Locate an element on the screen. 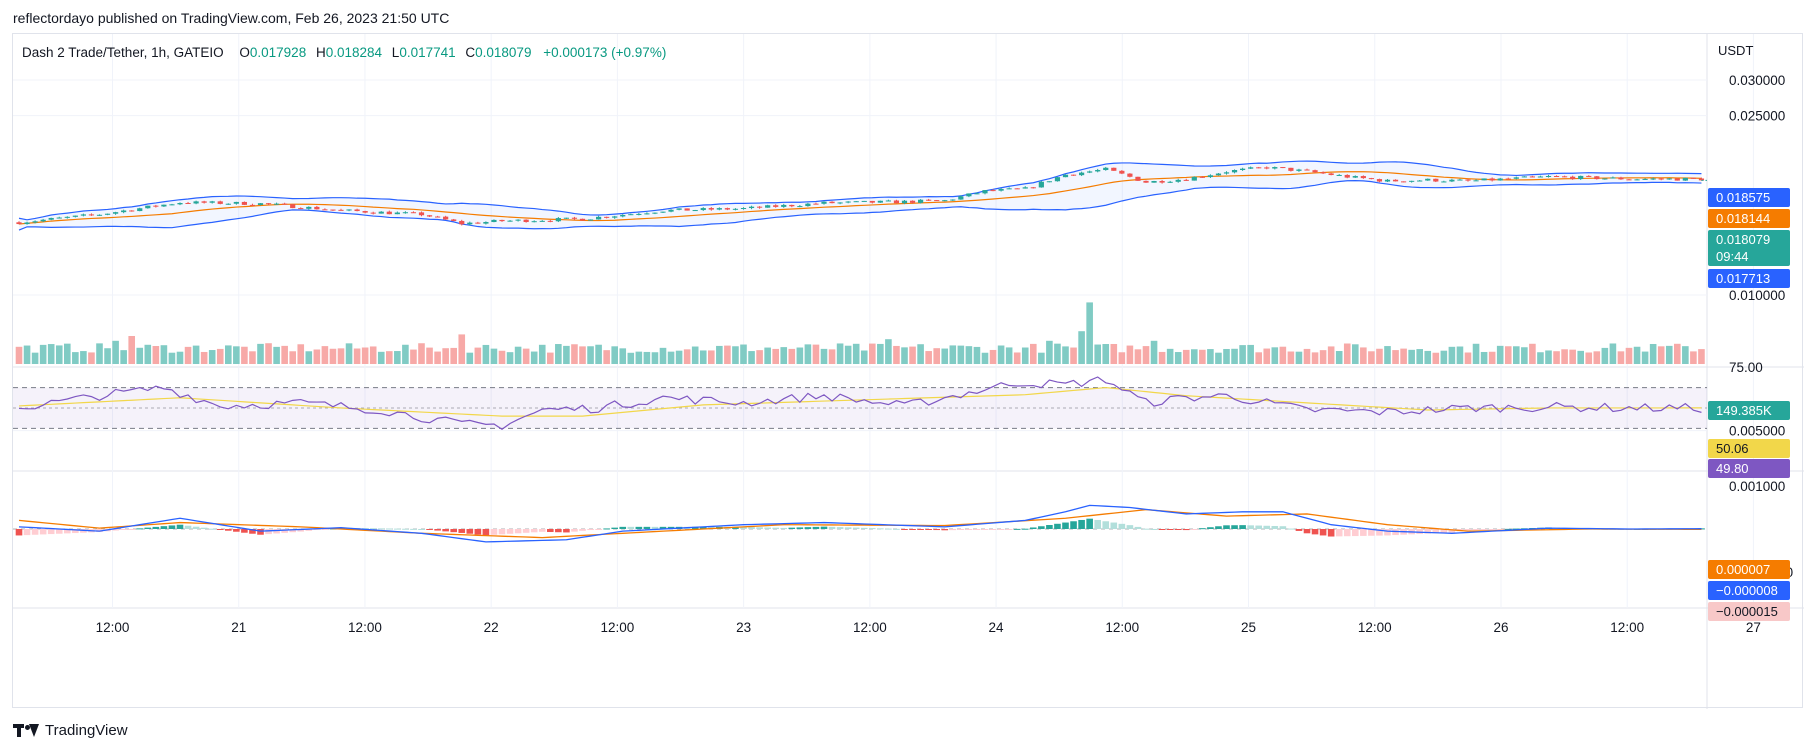 The image size is (1814, 753). currency-label: USDT is located at coordinates (1736, 50).